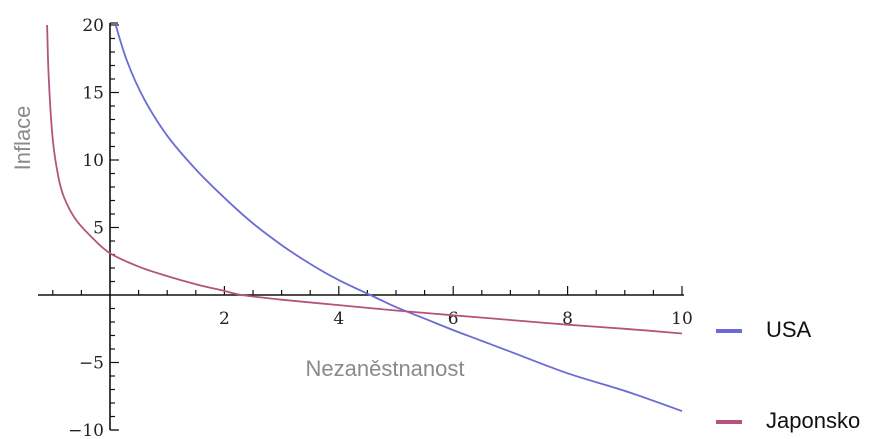 The image size is (887, 439). What do you see at coordinates (789, 329) in the screenshot?
I see `legend-label-usa: USA` at bounding box center [789, 329].